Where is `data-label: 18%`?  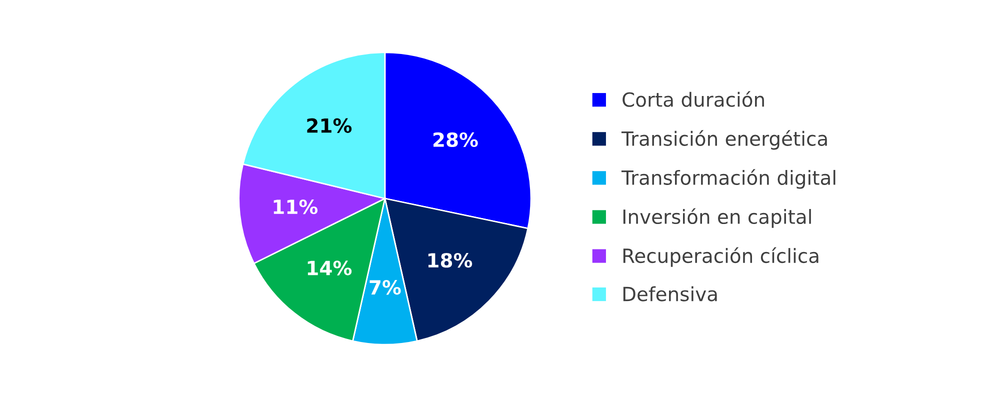
data-label: 18% is located at coordinates (450, 260).